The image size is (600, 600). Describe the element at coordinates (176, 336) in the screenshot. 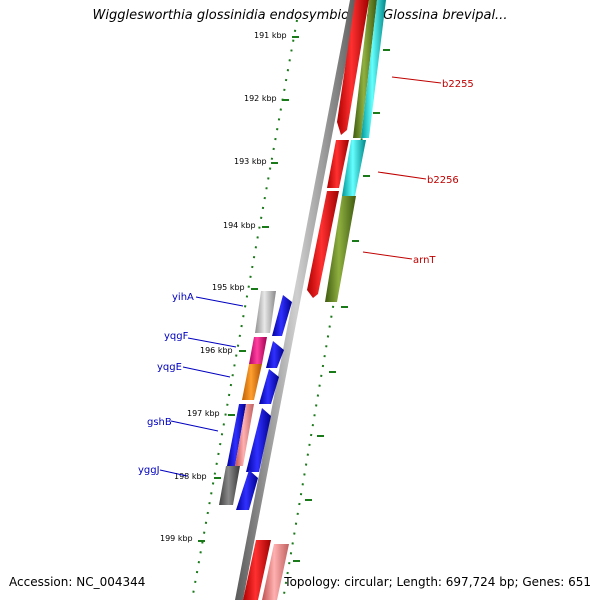

I see `gene-label-yqgF: yqgF` at that location.